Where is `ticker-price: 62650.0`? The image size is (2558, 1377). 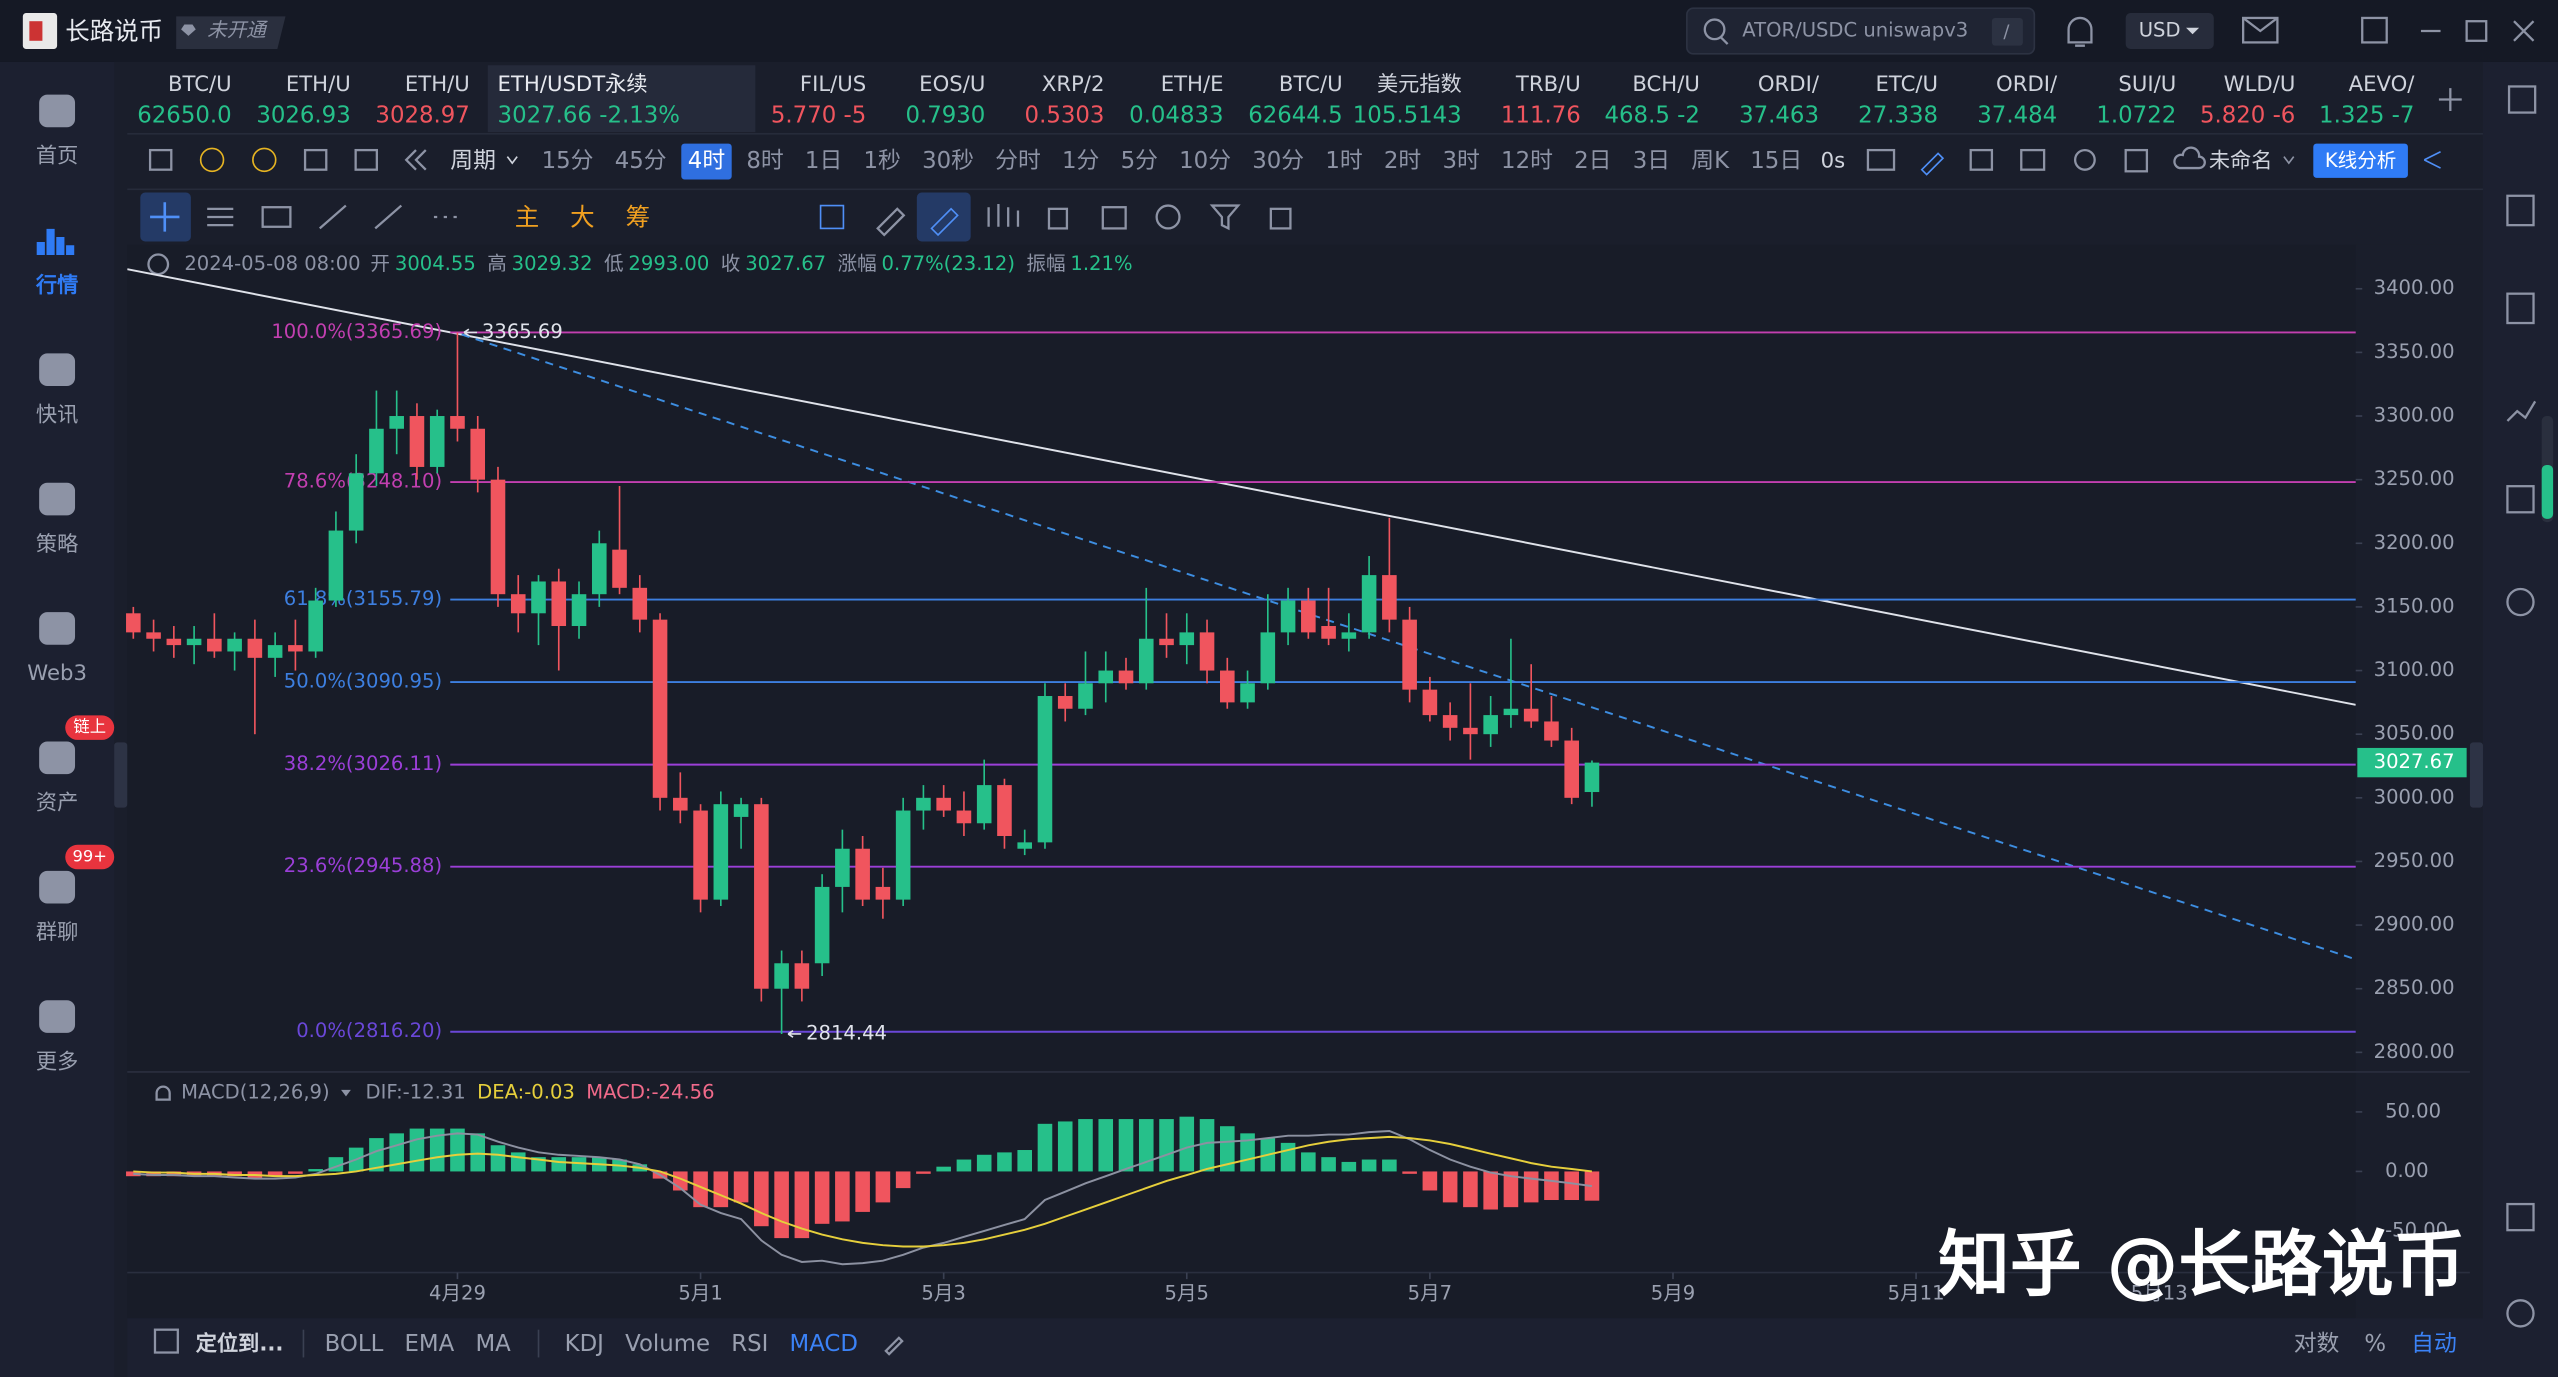 ticker-price: 62650.0 is located at coordinates (184, 115).